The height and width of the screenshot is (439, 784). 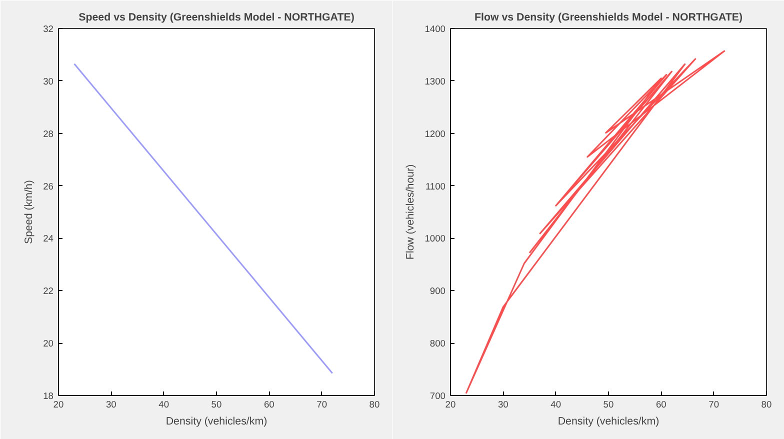 What do you see at coordinates (48, 29) in the screenshot?
I see `y-tick-label: 32` at bounding box center [48, 29].